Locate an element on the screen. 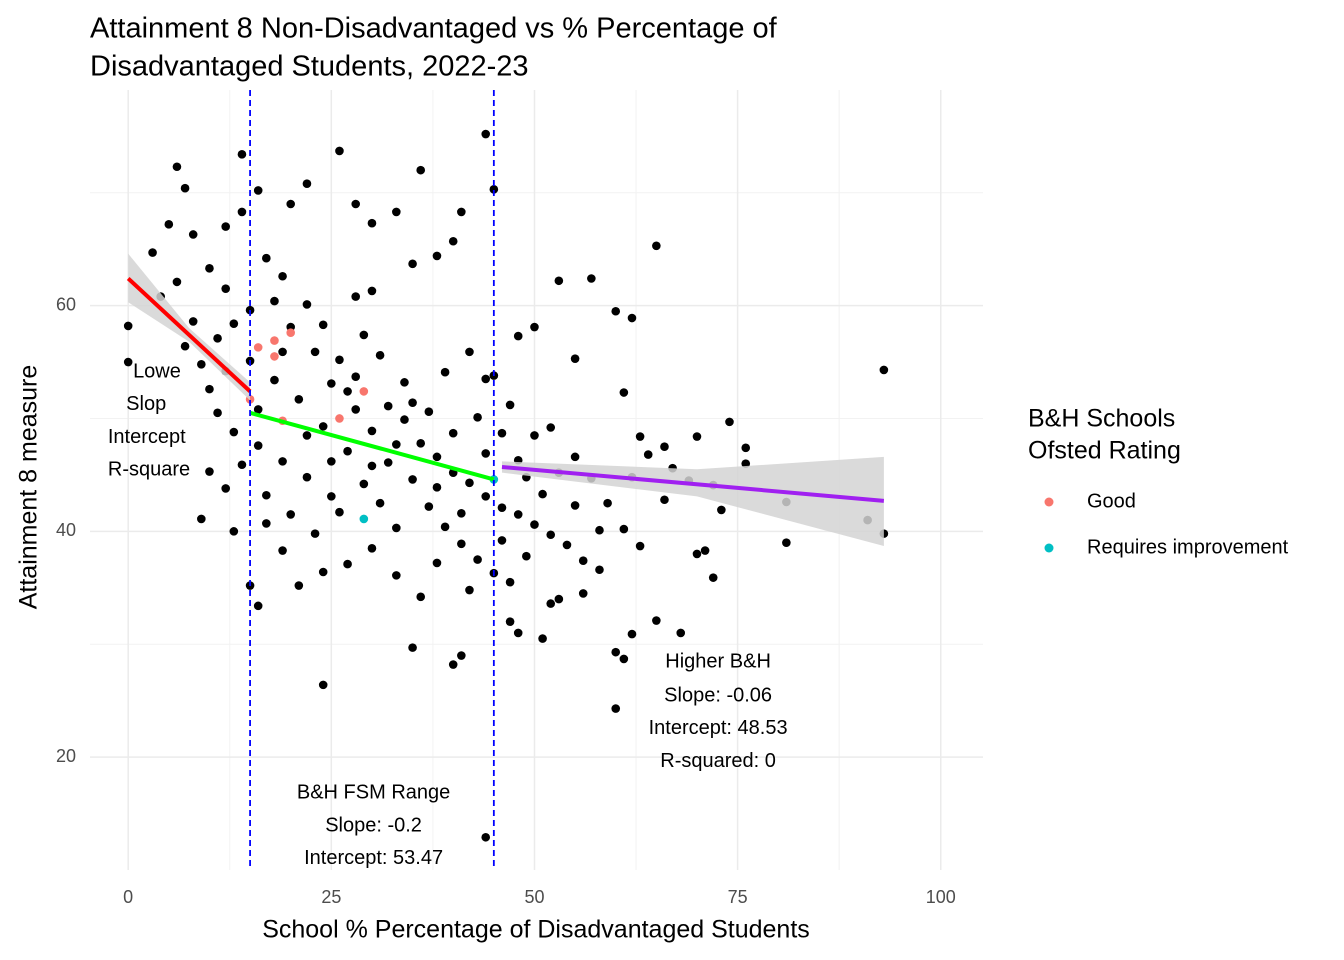 The width and height of the screenshot is (1344, 960). y-axis-title: Attainment 8 measure is located at coordinates (29, 487).